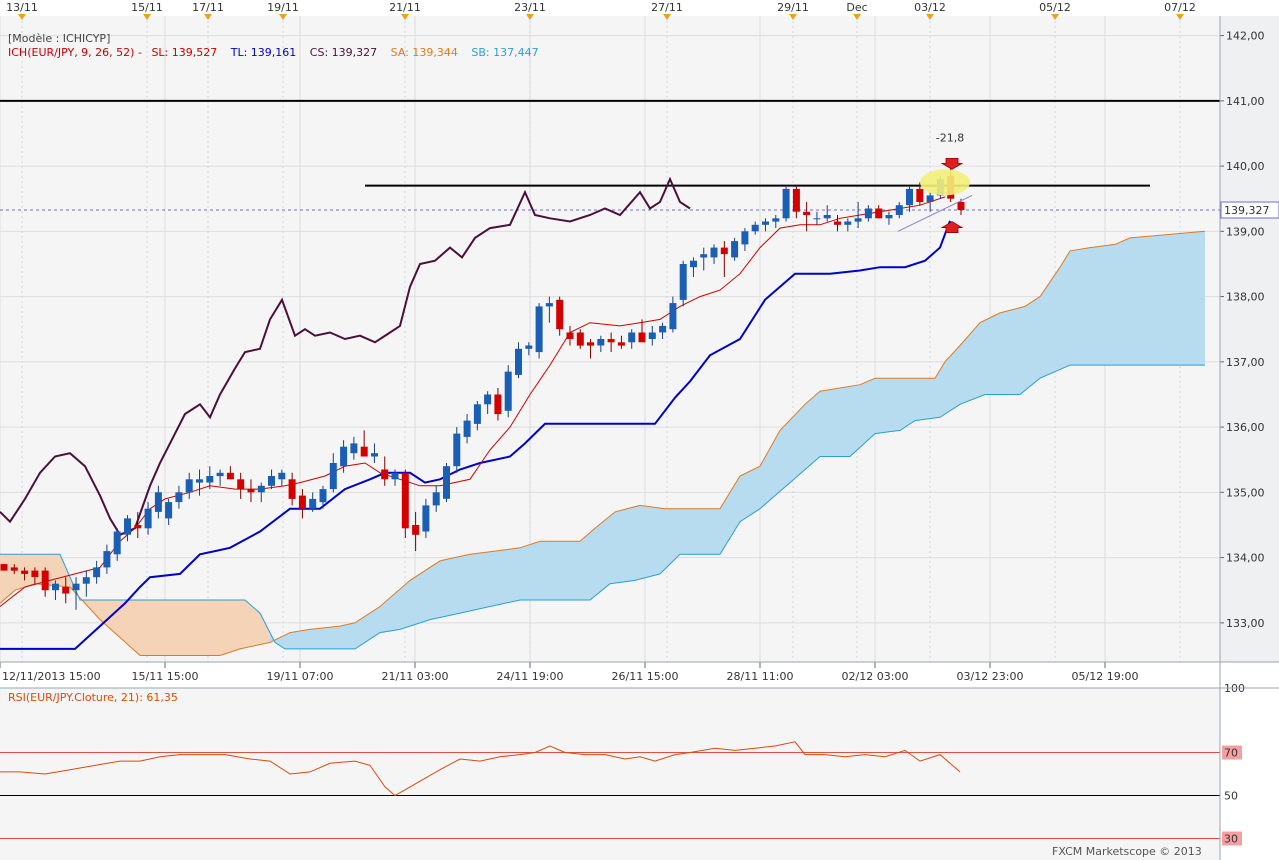  What do you see at coordinates (1245, 362) in the screenshot?
I see `price-tick-label: 137,00` at bounding box center [1245, 362].